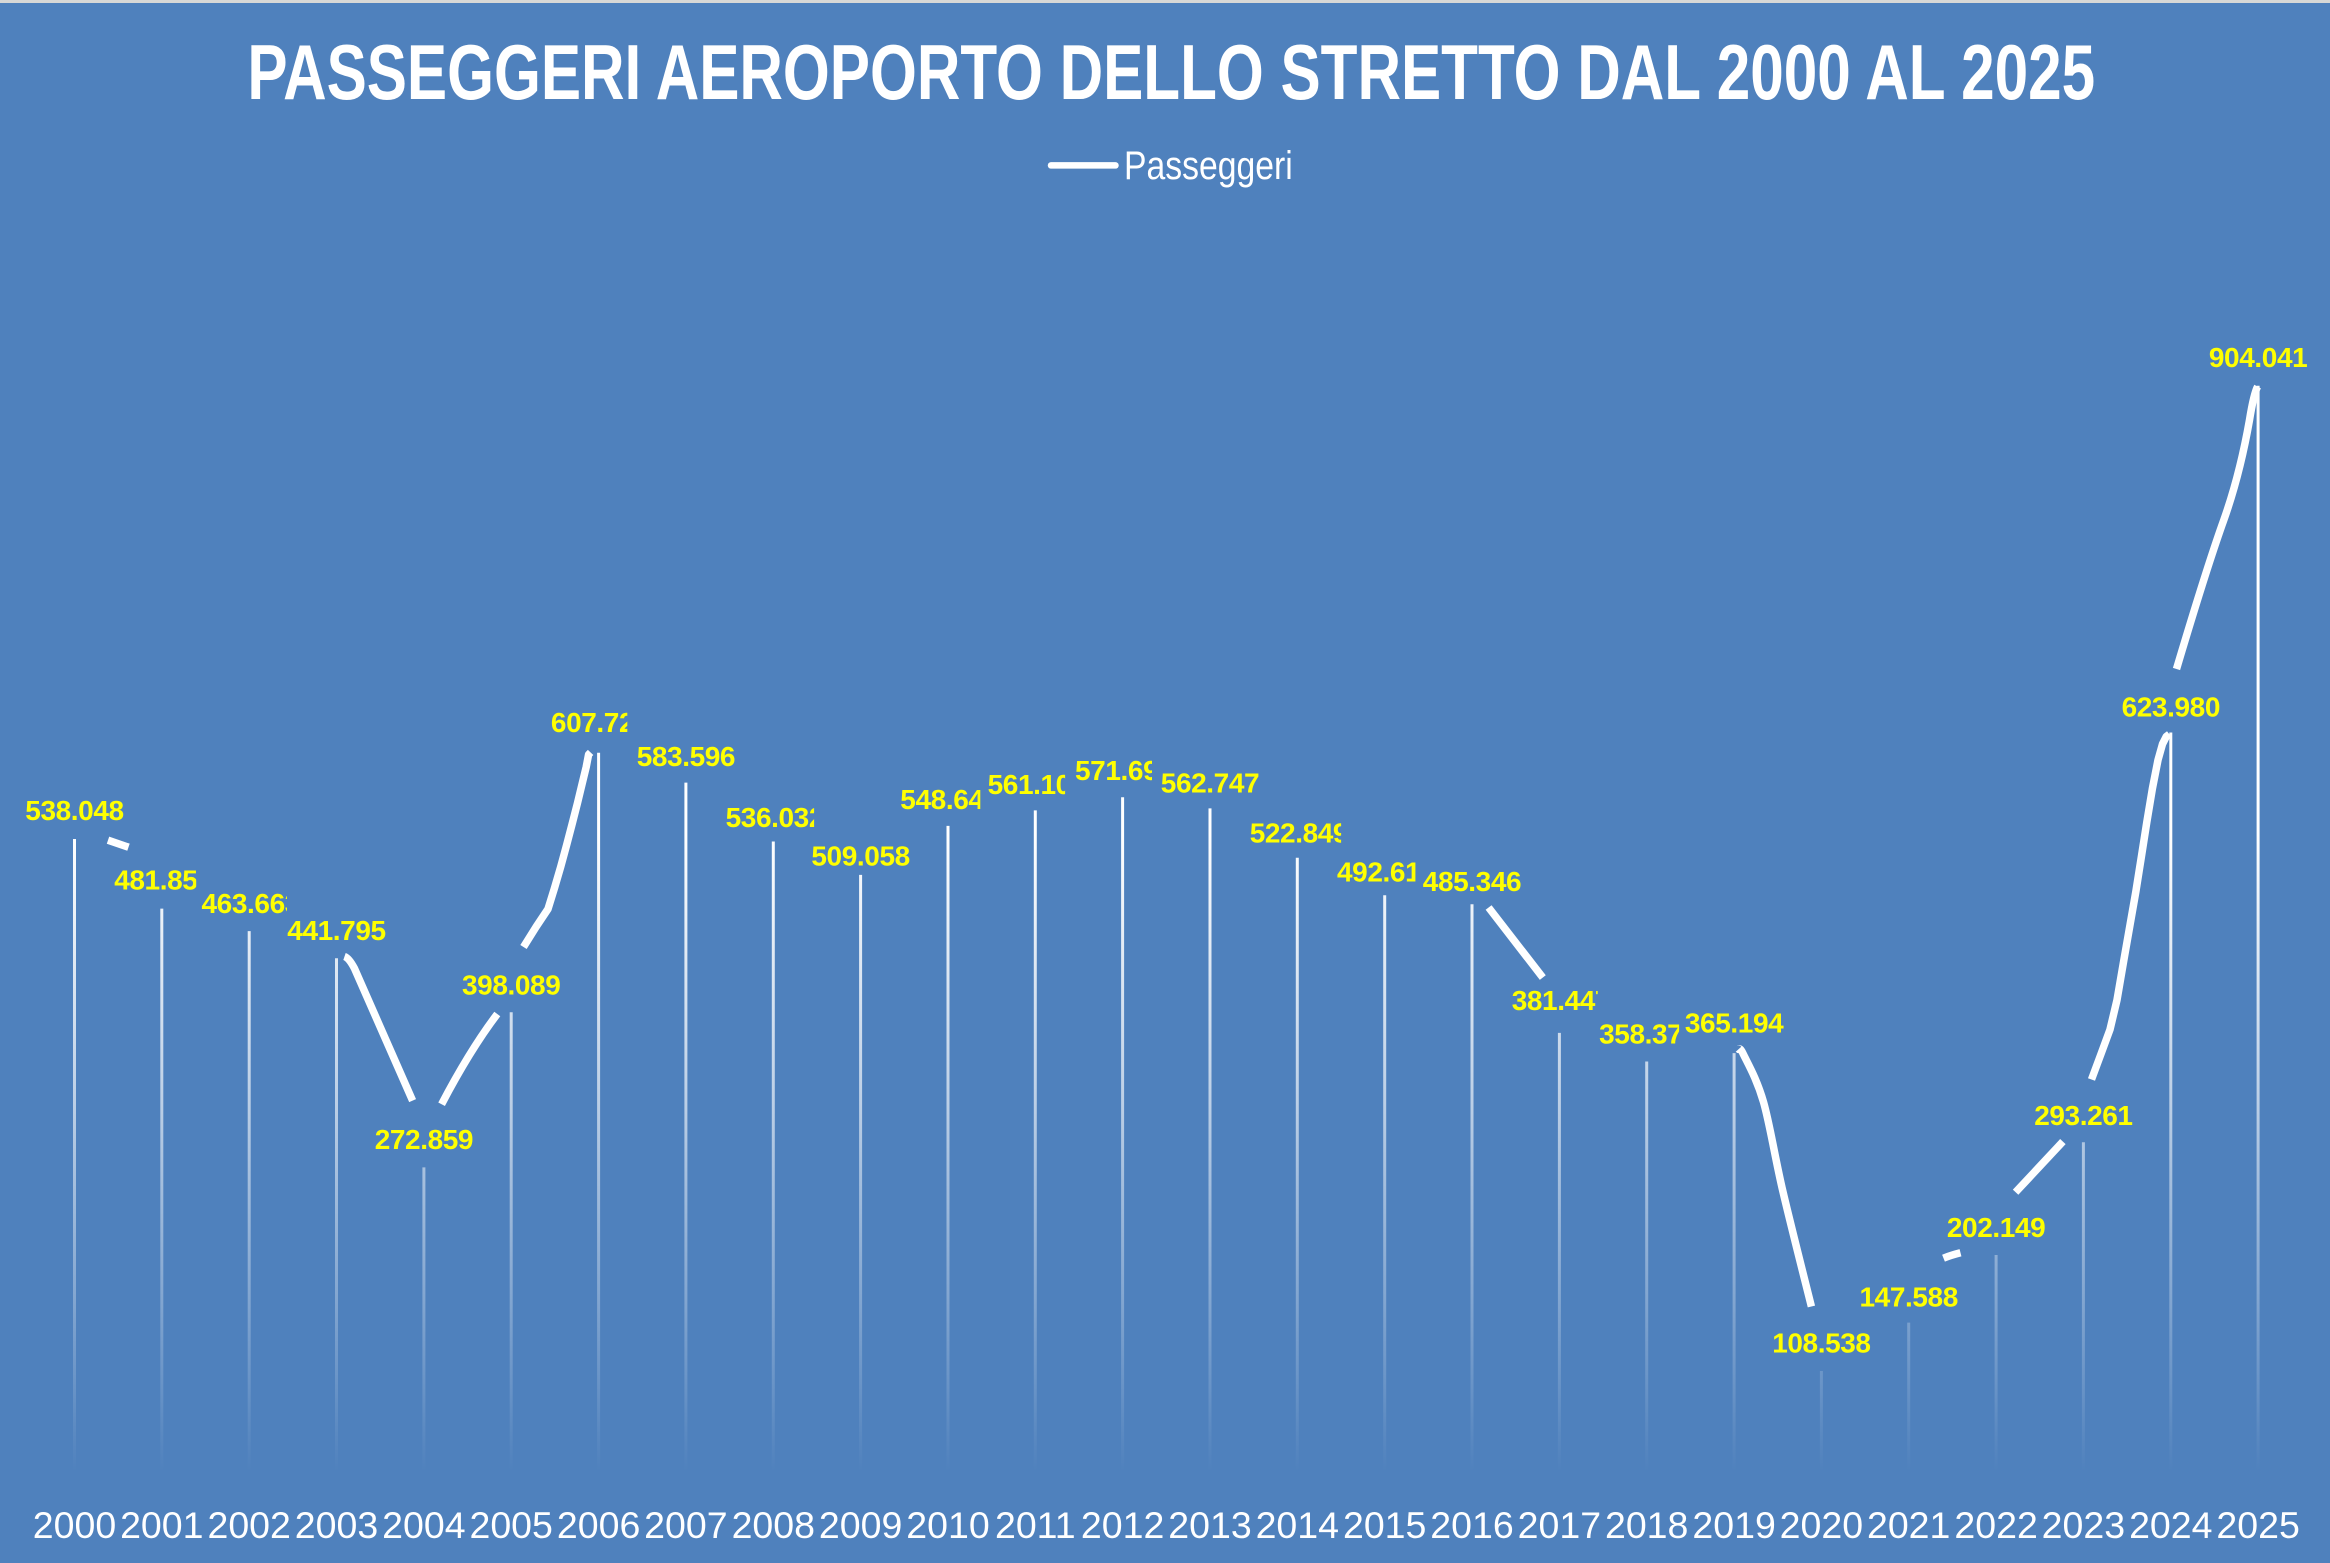 This screenshot has width=2330, height=1563. What do you see at coordinates (424, 1139) in the screenshot?
I see `svg-text: 272.859` at bounding box center [424, 1139].